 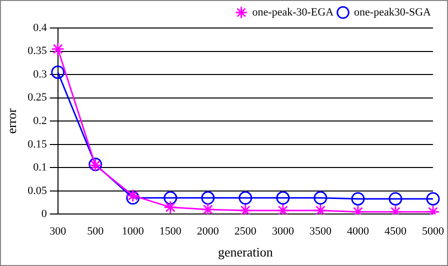 I want to click on x-tick-label: 2000, so click(x=208, y=232).